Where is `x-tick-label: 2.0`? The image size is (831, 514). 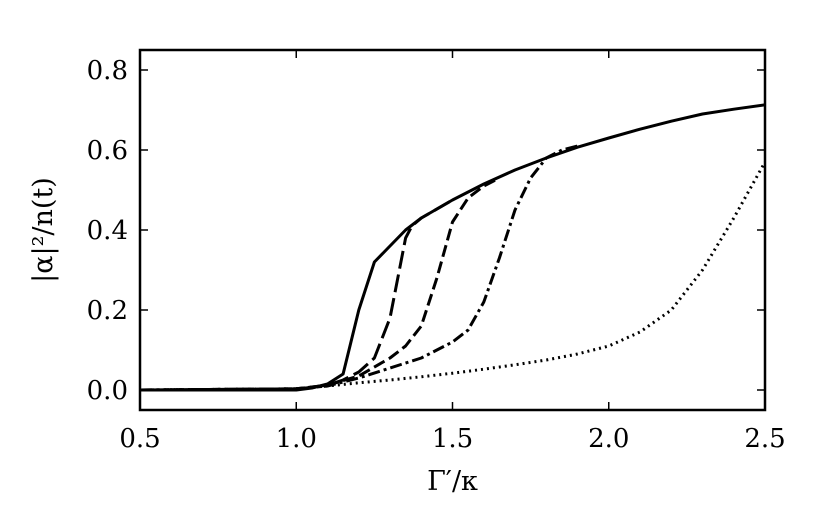
x-tick-label: 2.0 is located at coordinates (608, 439).